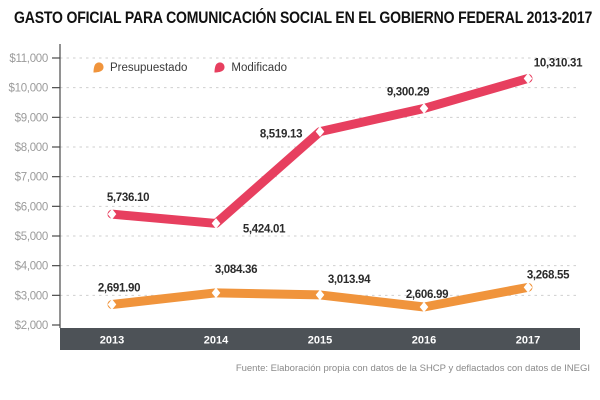 This screenshot has height=400, width=600. Describe the element at coordinates (264, 229) in the screenshot. I see `value-label-modificado: 5,424.01` at that location.